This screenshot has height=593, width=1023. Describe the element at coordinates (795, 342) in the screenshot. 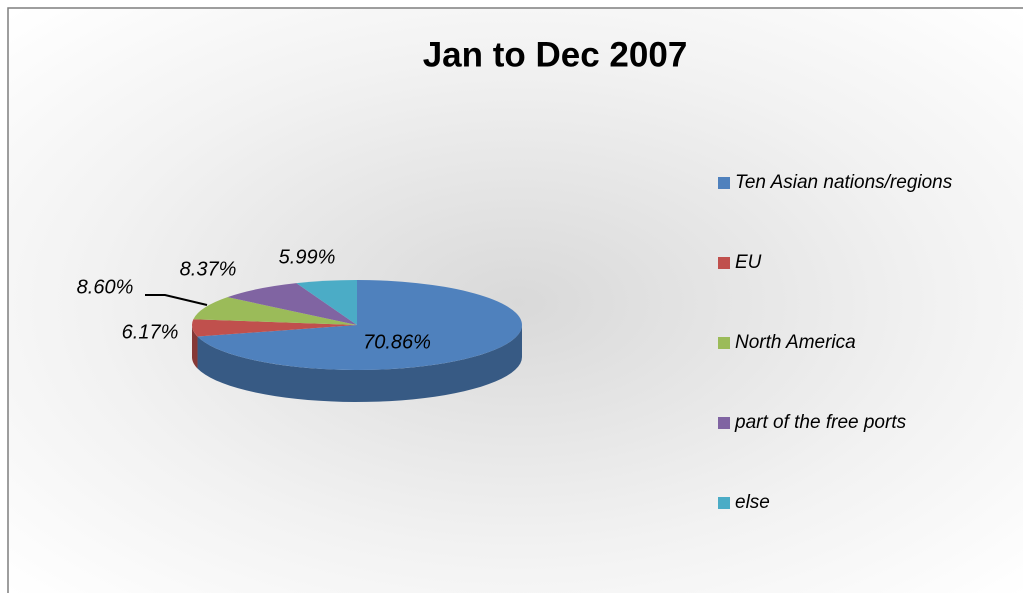

I see `legend-label: North America` at that location.